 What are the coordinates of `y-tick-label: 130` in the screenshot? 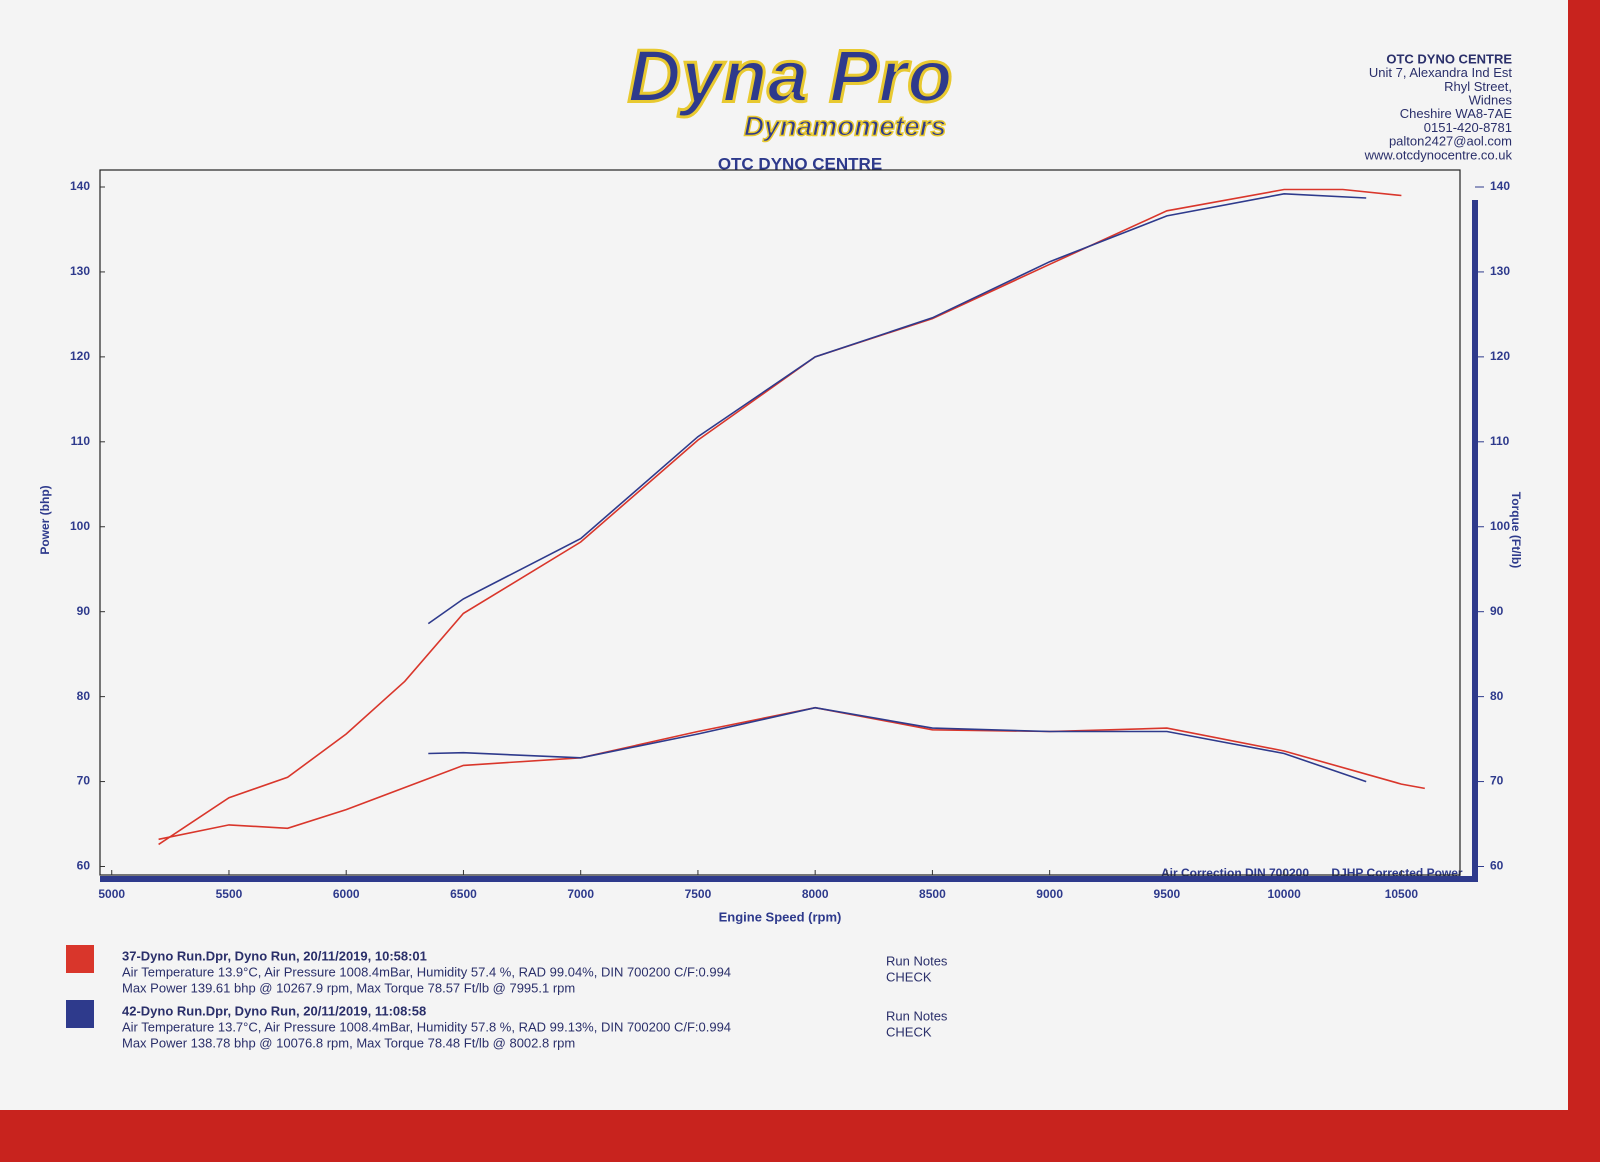 It's located at (80, 271).